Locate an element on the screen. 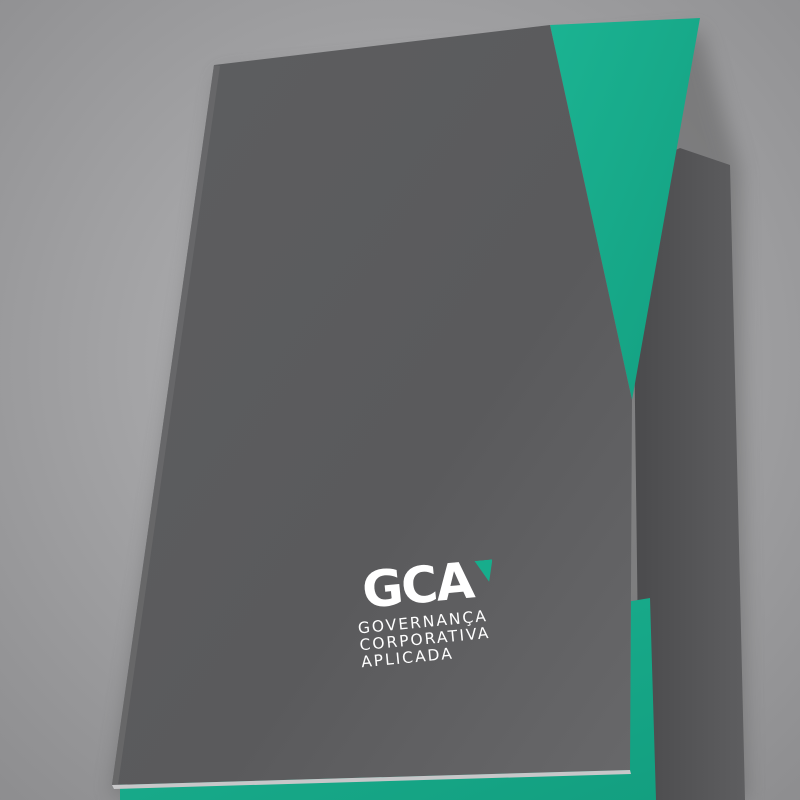  cover-edge-highlight is located at coordinates (166, 425).